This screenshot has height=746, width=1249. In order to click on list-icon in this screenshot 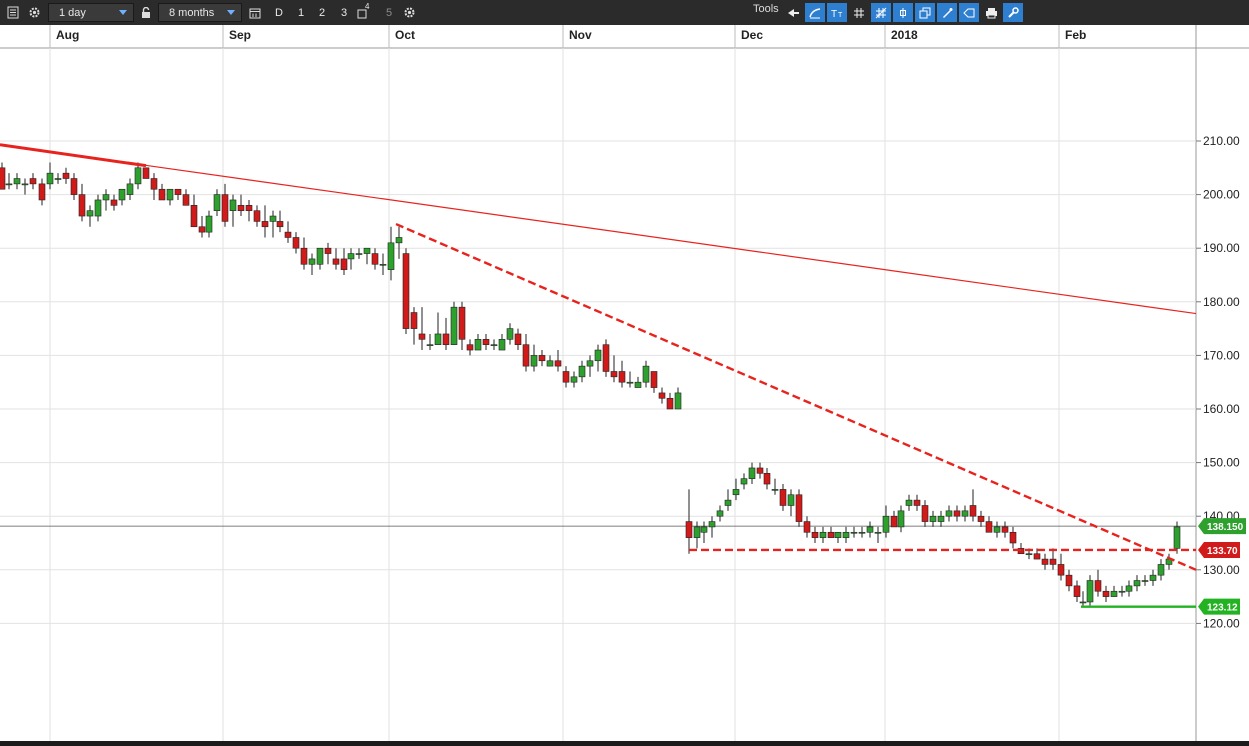, I will do `click(13, 12)`.